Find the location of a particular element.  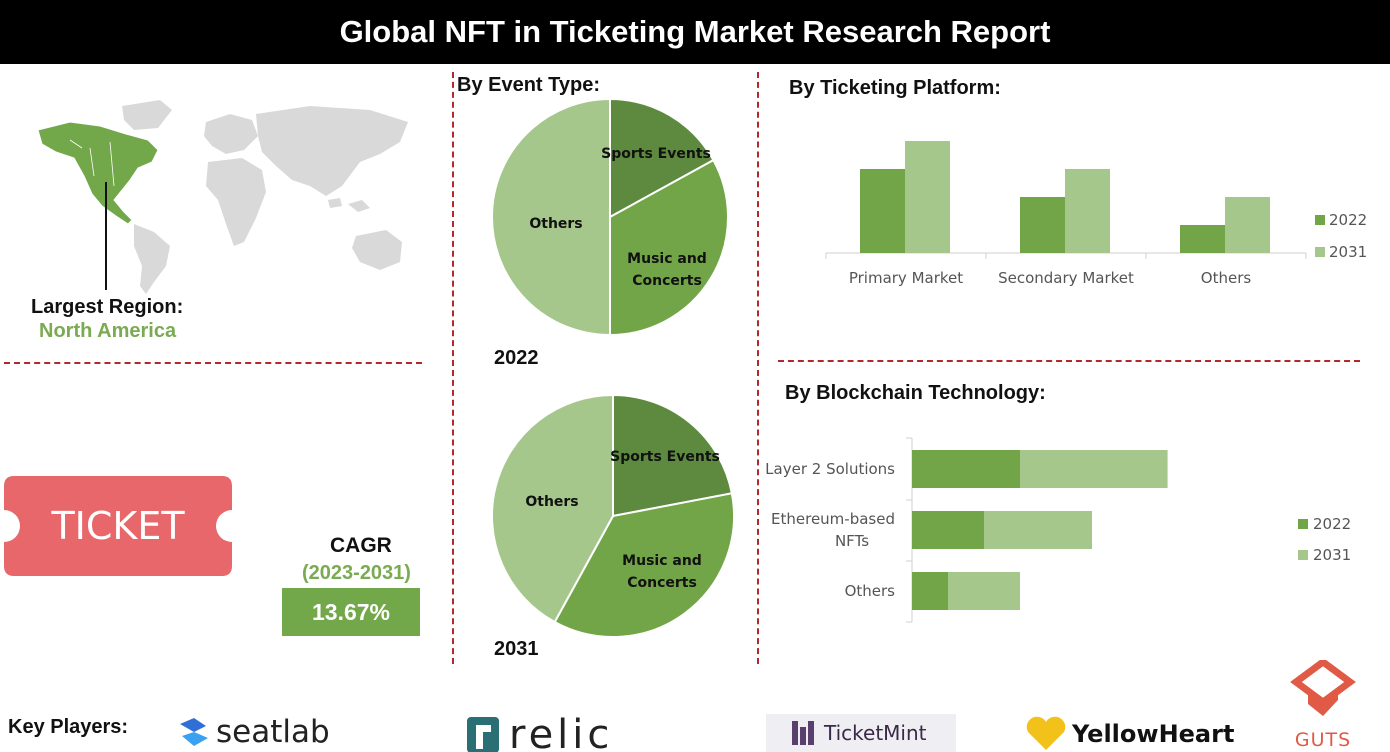

bar-others-2022 is located at coordinates (1202, 239).